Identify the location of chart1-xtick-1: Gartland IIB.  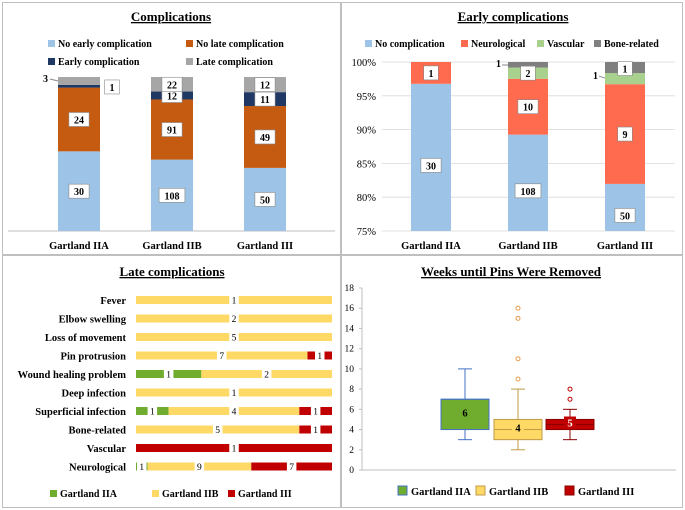
(171, 246).